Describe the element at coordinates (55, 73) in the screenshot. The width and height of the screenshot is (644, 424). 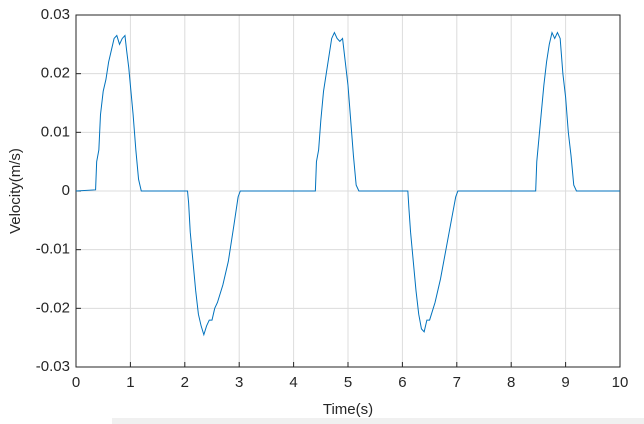
I see `y-tick-label: 0.02` at that location.